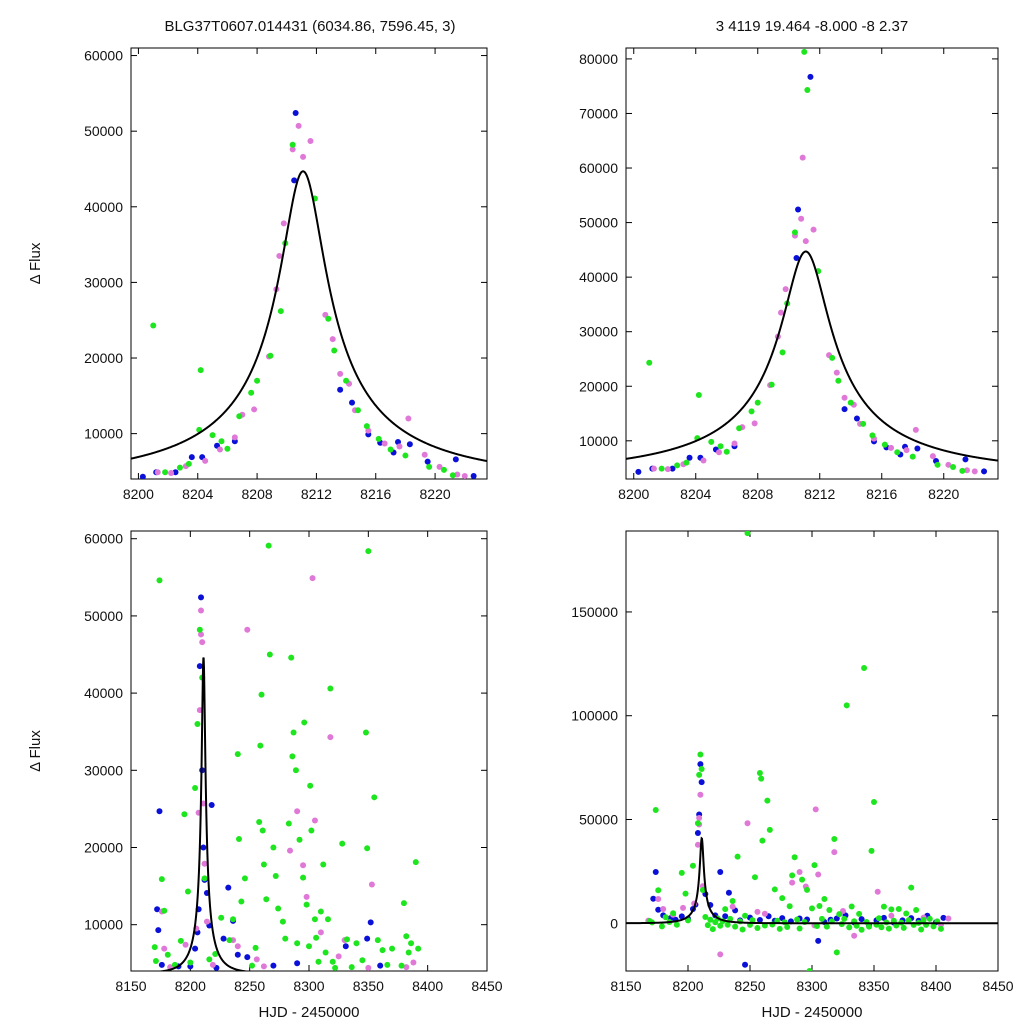  Describe the element at coordinates (598, 441) in the screenshot. I see `y-tick-label: 10000` at that location.